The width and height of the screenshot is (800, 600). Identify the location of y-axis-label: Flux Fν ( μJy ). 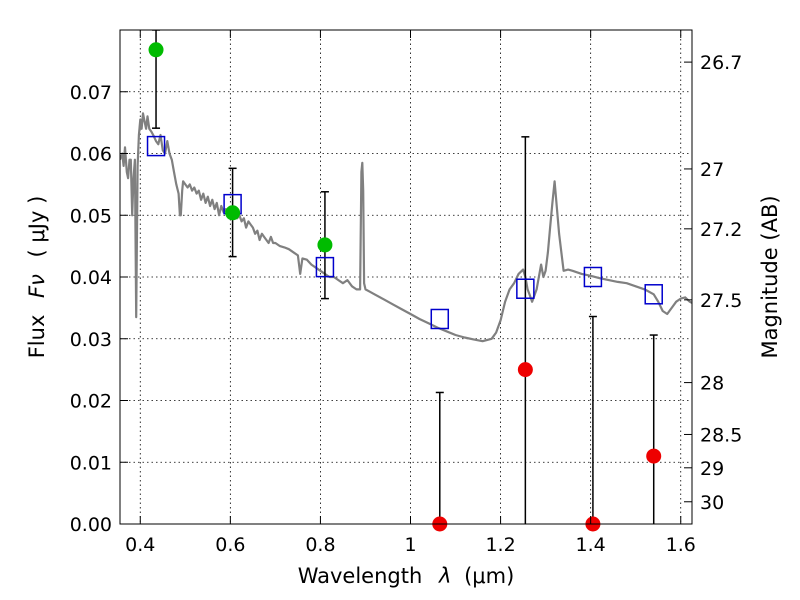
(37, 277).